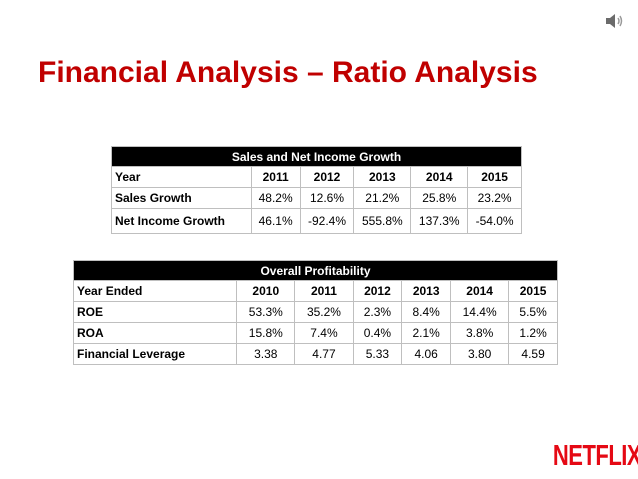  I want to click on value-cell: 7.4%, so click(324, 333).